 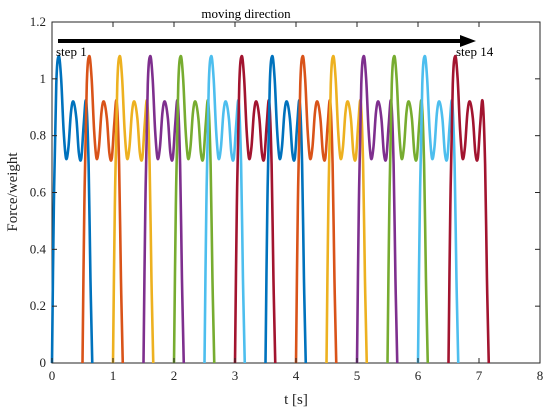 What do you see at coordinates (296, 400) in the screenshot?
I see `x-axis-label: t [s]` at bounding box center [296, 400].